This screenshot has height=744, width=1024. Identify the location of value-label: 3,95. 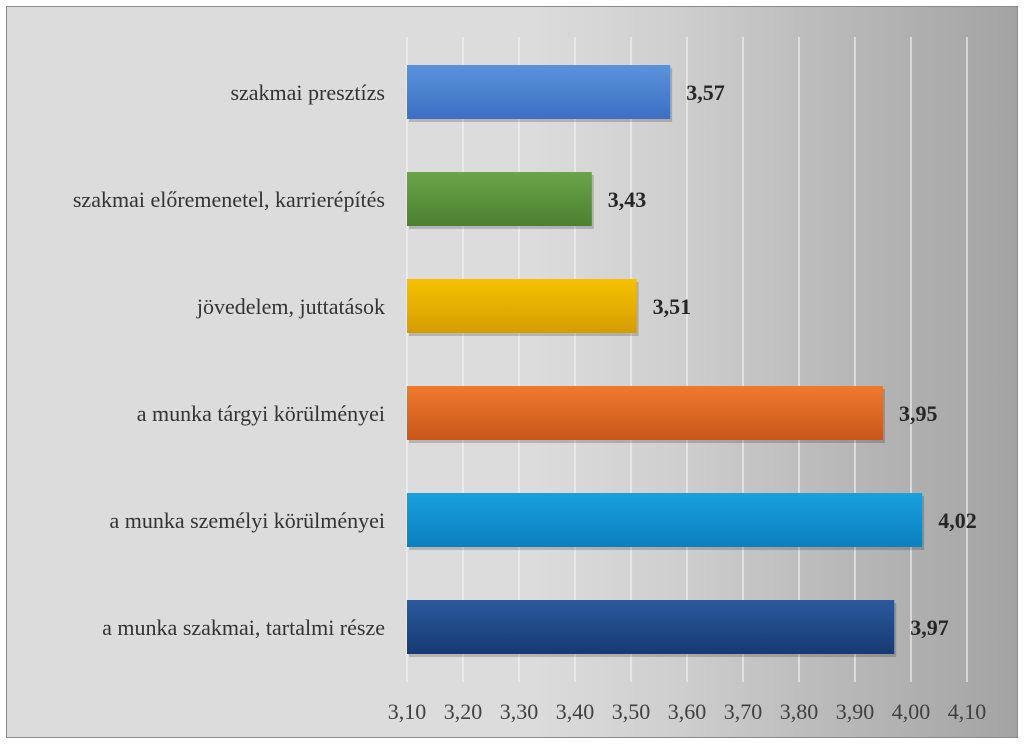
(918, 413).